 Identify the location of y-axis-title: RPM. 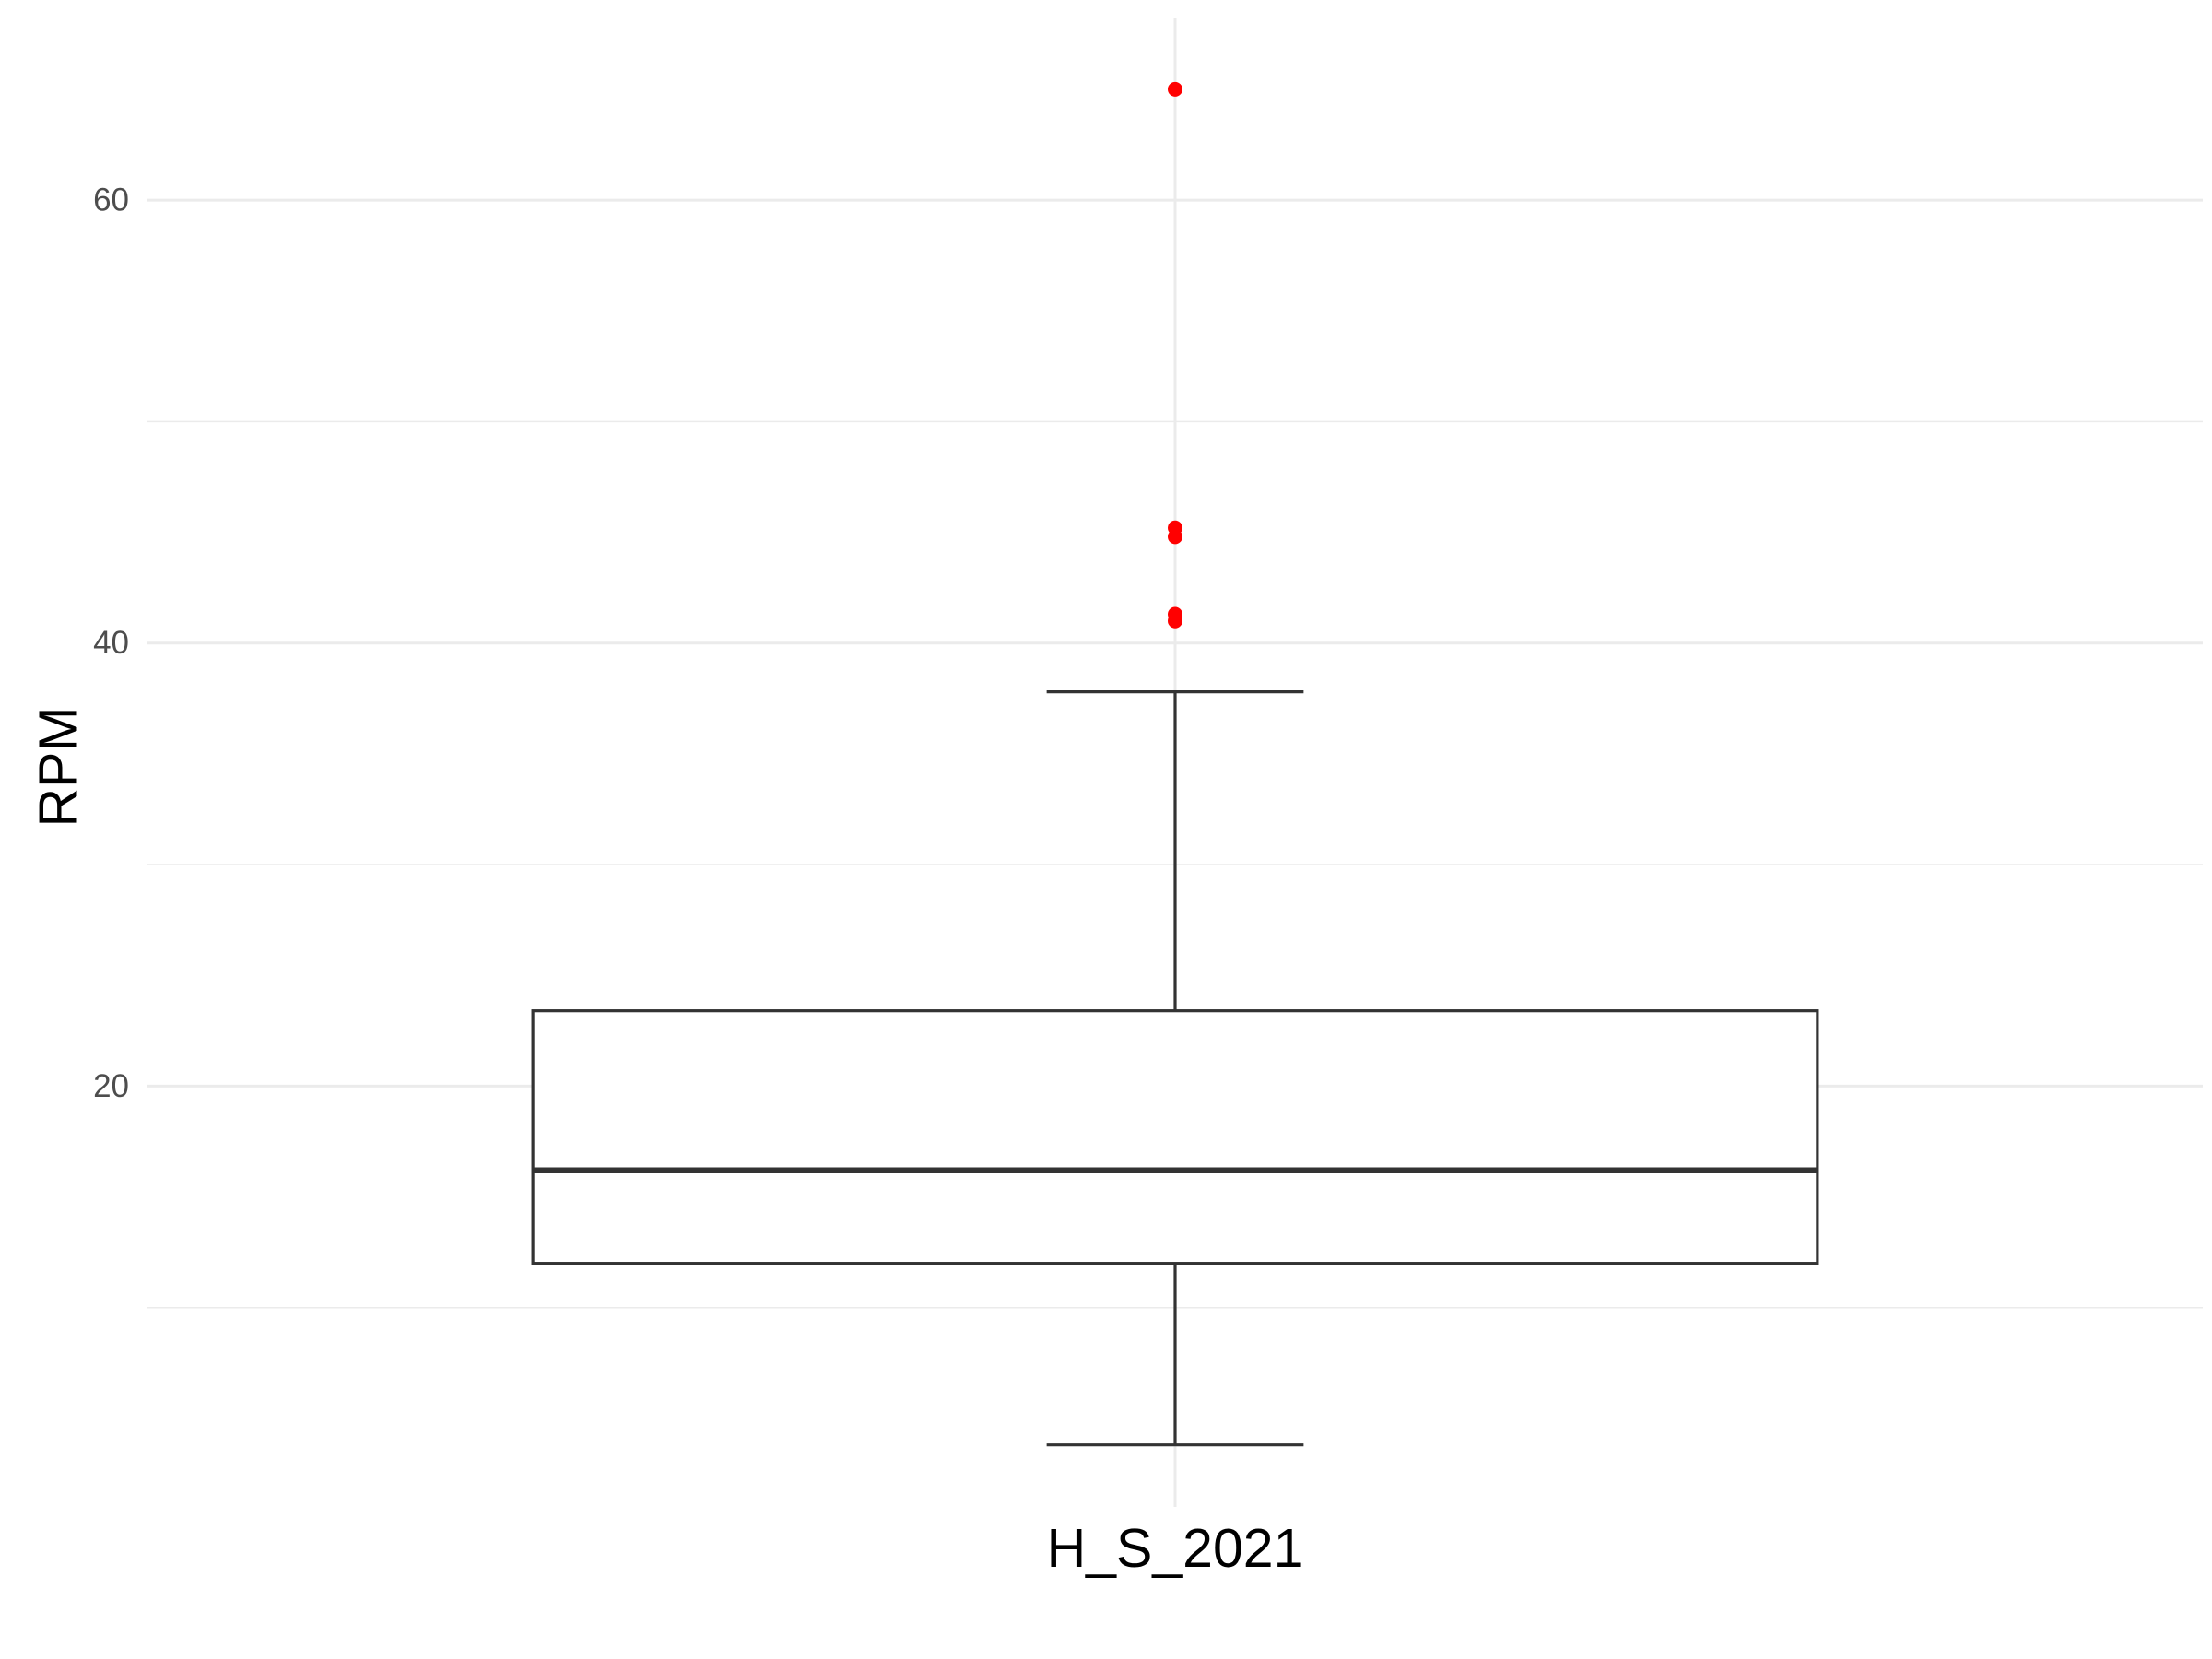
(59, 766).